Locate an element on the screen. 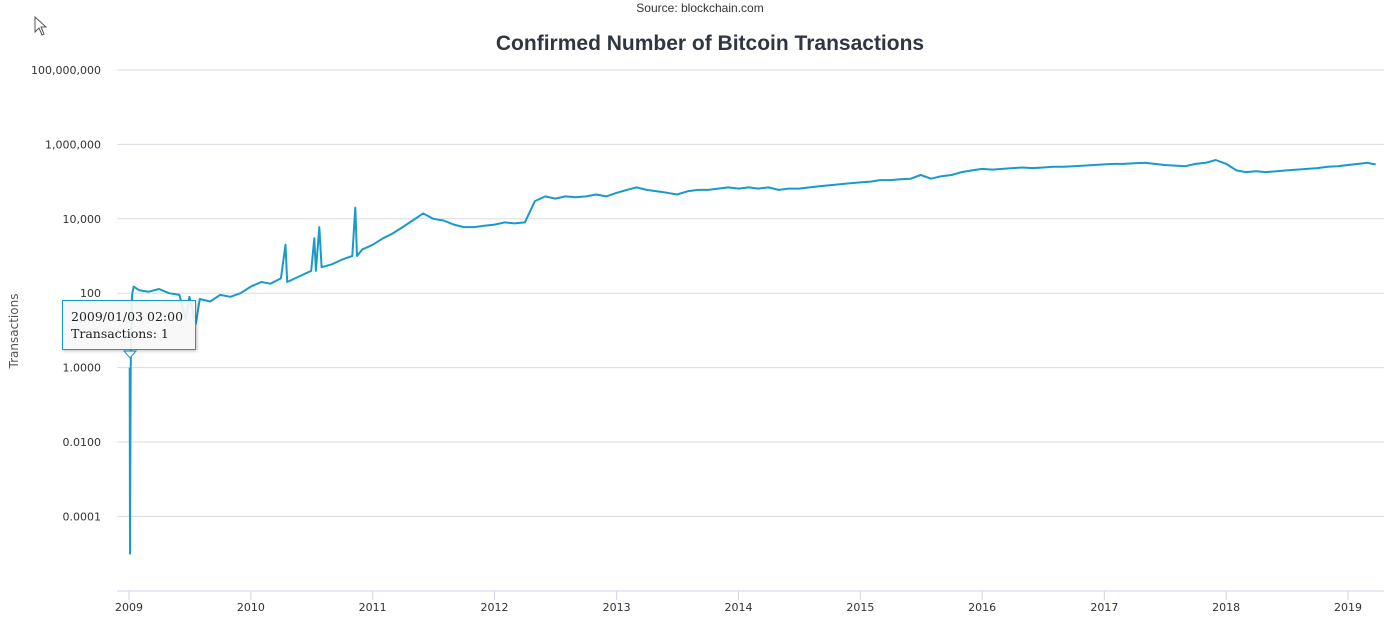 The height and width of the screenshot is (626, 1400). y-axis-label: Transactions is located at coordinates (14, 332).